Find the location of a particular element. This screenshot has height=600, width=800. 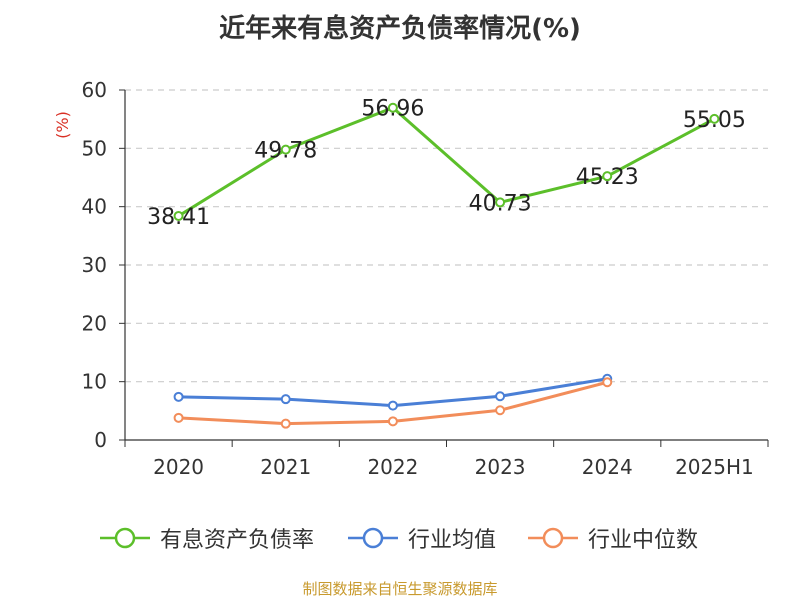

data-label: 56.96 is located at coordinates (392, 109).